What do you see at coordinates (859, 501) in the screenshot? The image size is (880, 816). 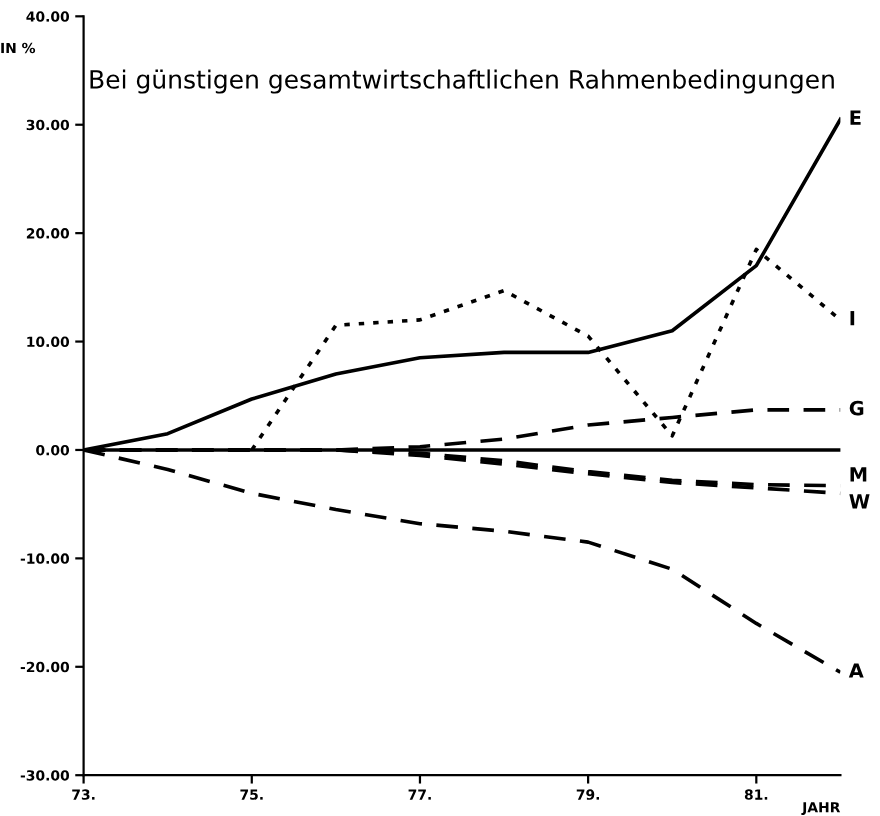 I see `series-label: W` at bounding box center [859, 501].